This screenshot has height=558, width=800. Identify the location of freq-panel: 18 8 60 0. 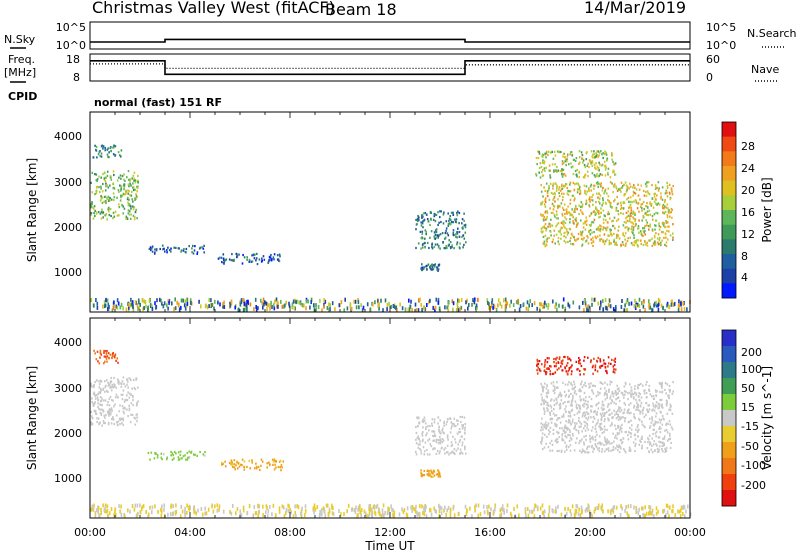
(393, 68).